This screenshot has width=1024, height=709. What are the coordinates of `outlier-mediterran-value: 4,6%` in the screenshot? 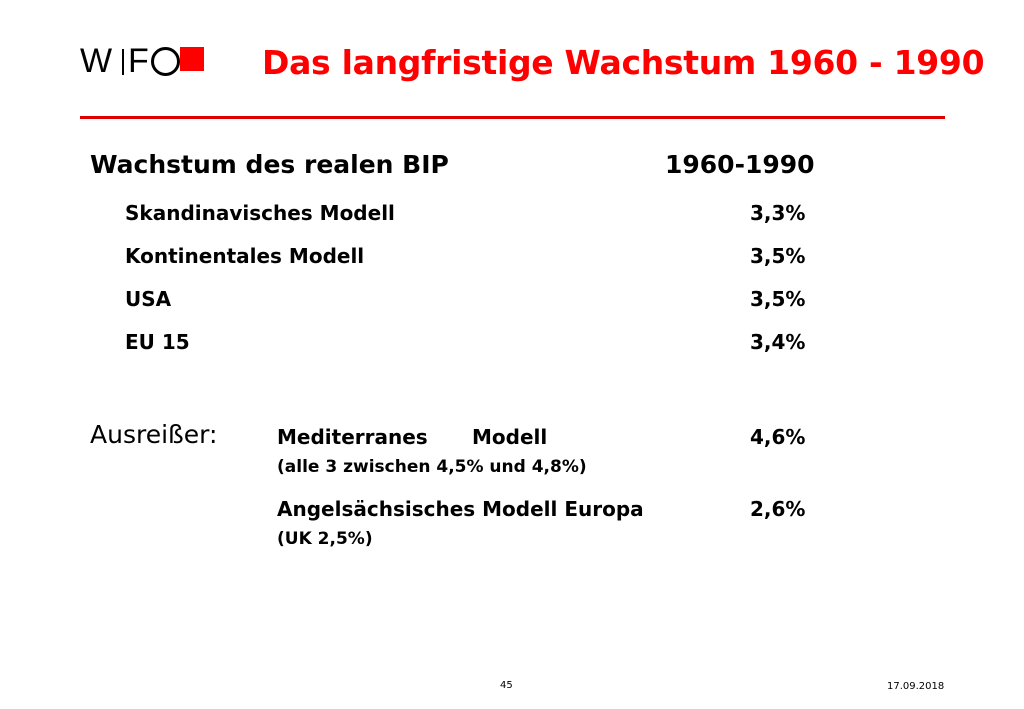 It's located at (778, 437).